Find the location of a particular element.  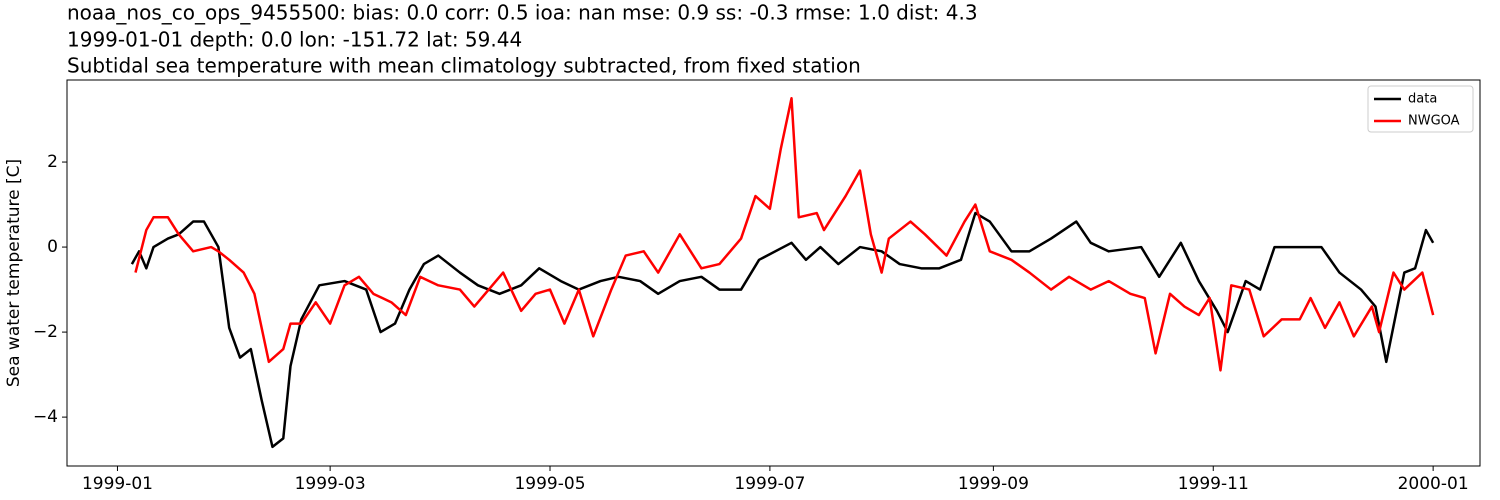

y-tick-label: −4 is located at coordinates (45, 417).